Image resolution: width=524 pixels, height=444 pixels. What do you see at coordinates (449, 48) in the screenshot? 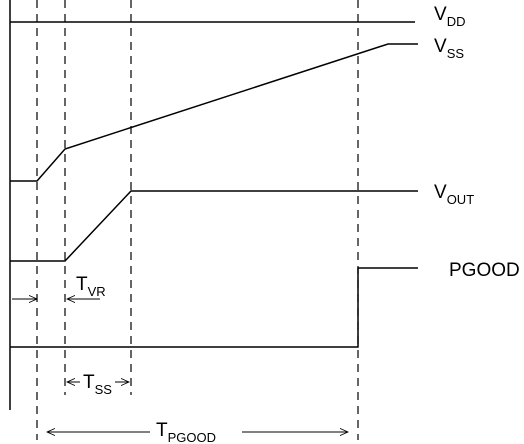
I see `vss-label: VSS` at bounding box center [449, 48].